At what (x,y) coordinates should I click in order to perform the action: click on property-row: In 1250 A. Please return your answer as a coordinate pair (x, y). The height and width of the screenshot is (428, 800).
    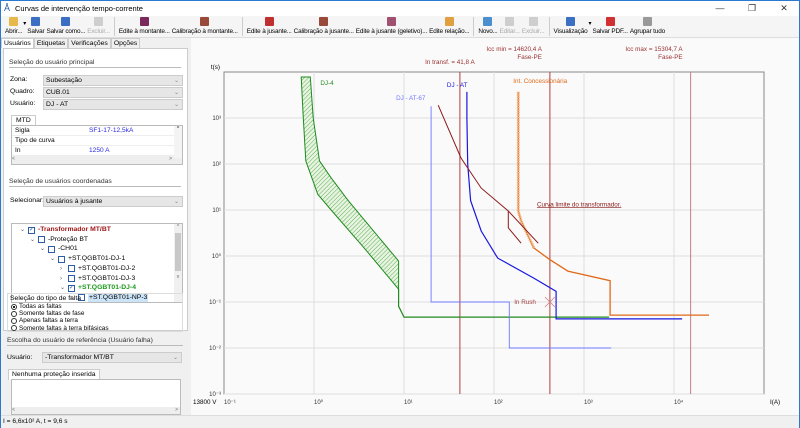
    Looking at the image, I should click on (97, 151).